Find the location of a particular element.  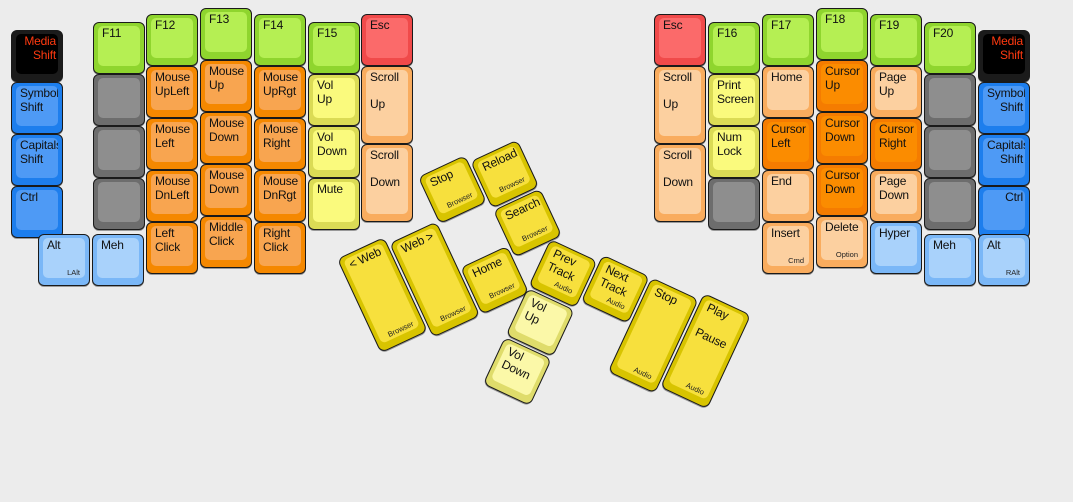

key-right-scroll-up: Scroll Up is located at coordinates (680, 105).